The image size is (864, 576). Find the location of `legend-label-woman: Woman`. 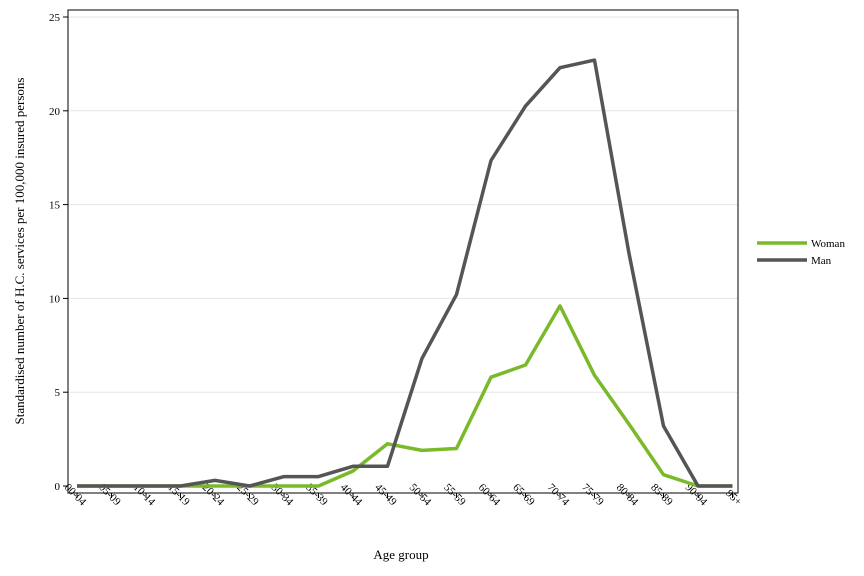

legend-label-woman: Woman is located at coordinates (828, 244).